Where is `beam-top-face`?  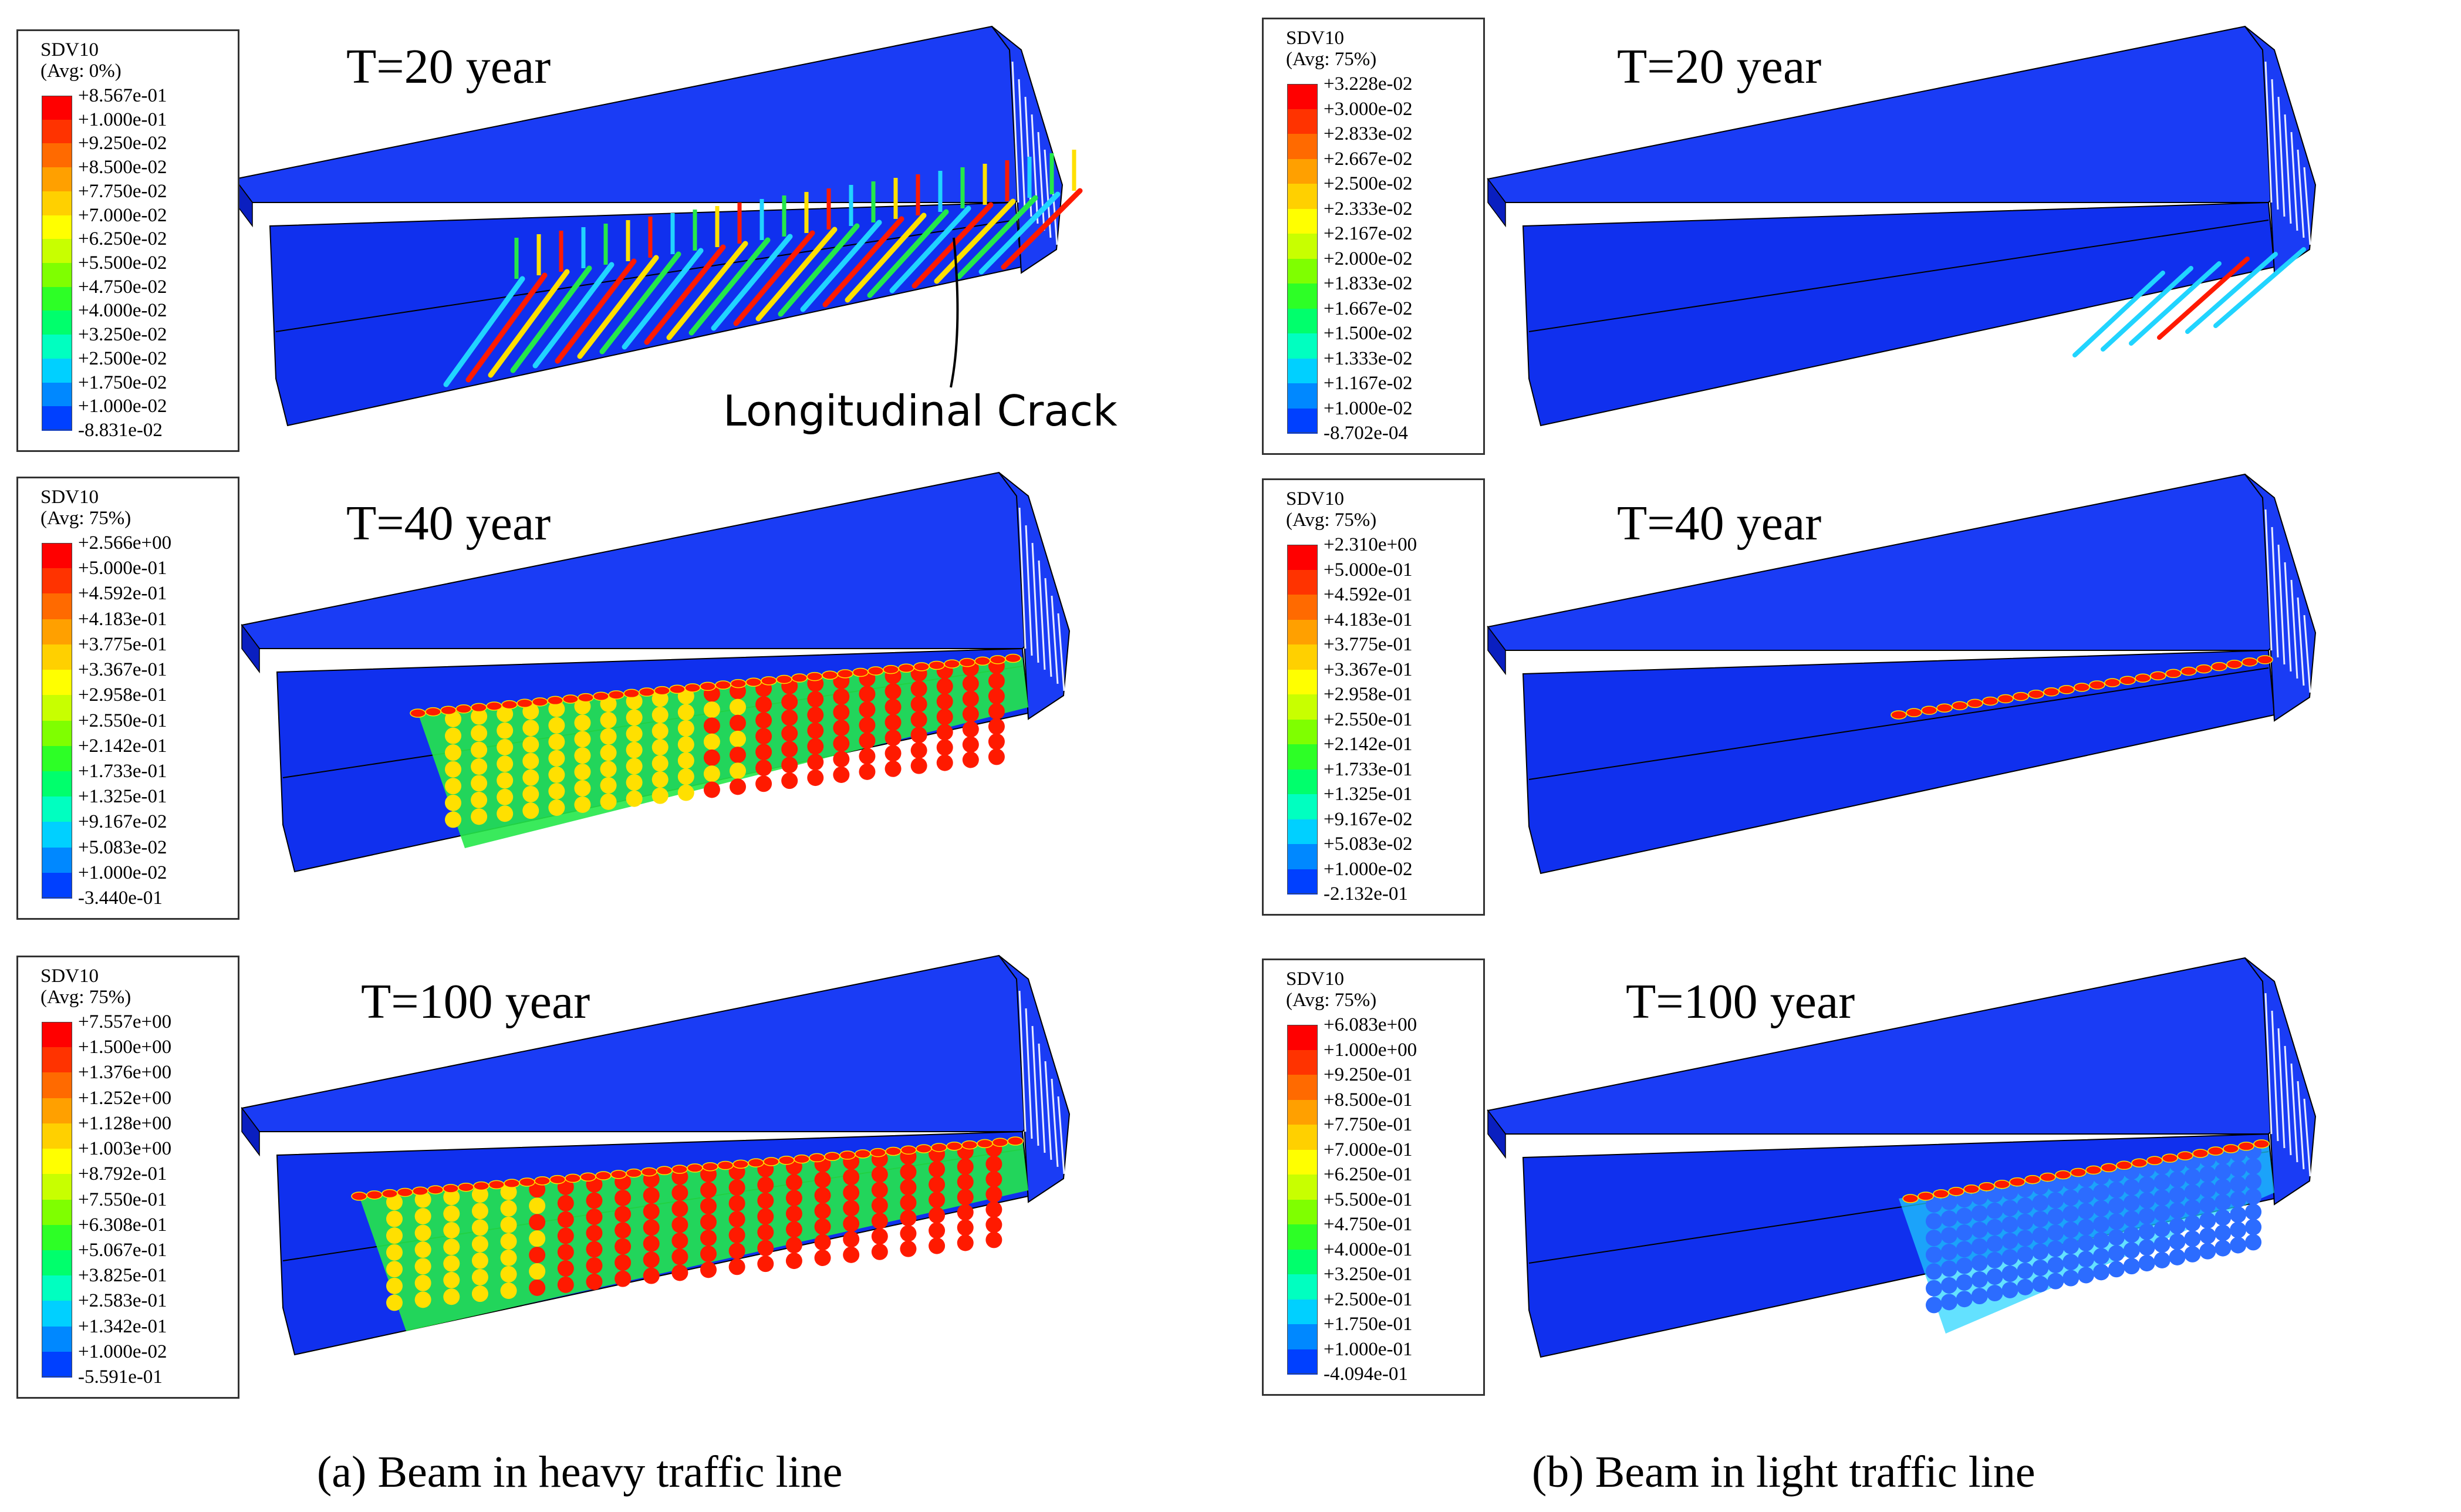 beam-top-face is located at coordinates (1882, 114).